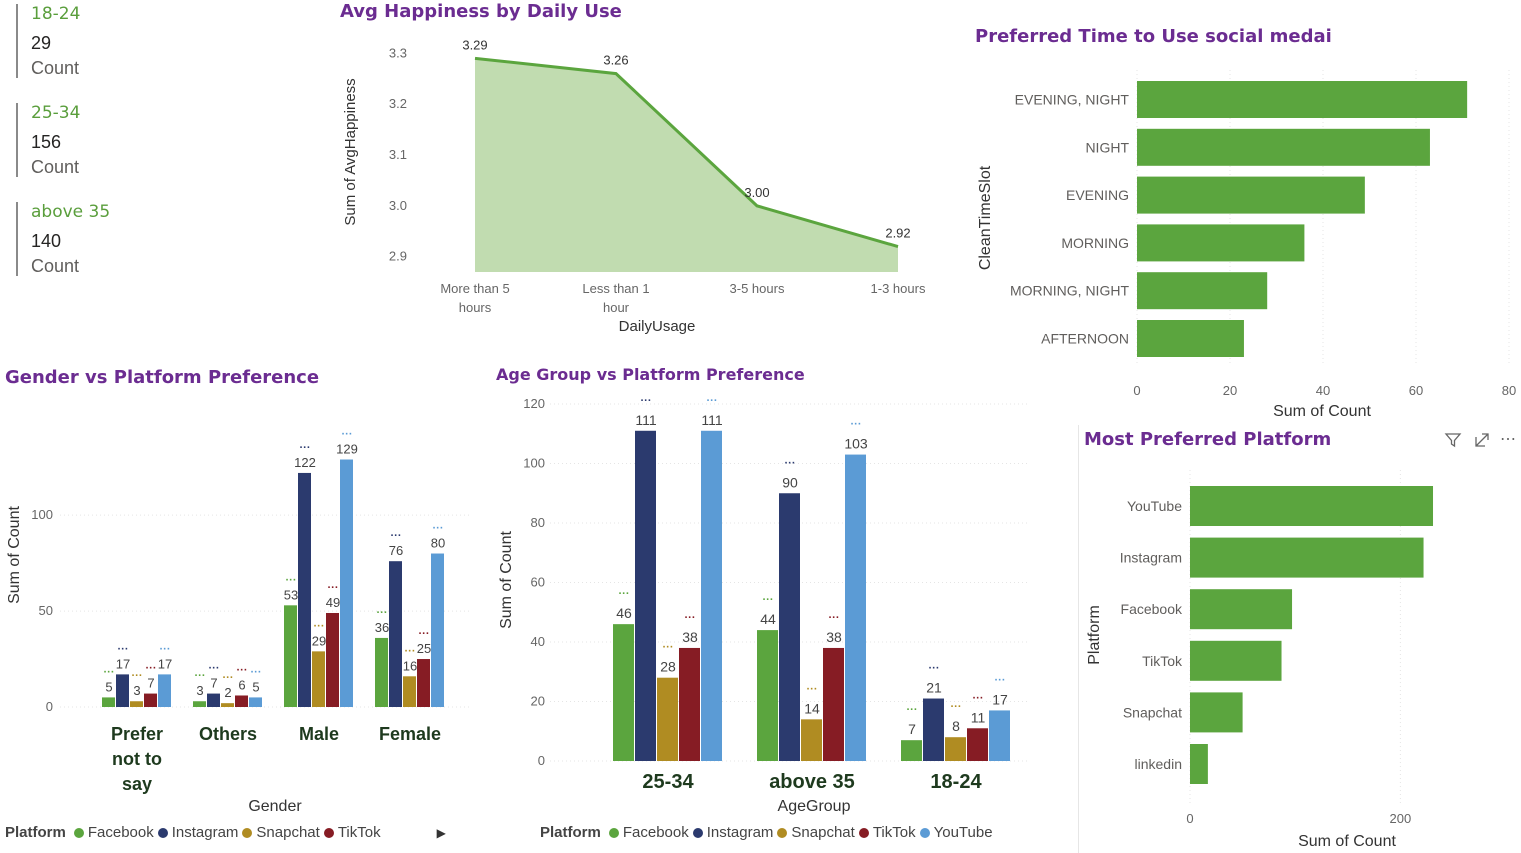  I want to click on data-label: 46, so click(624, 613).